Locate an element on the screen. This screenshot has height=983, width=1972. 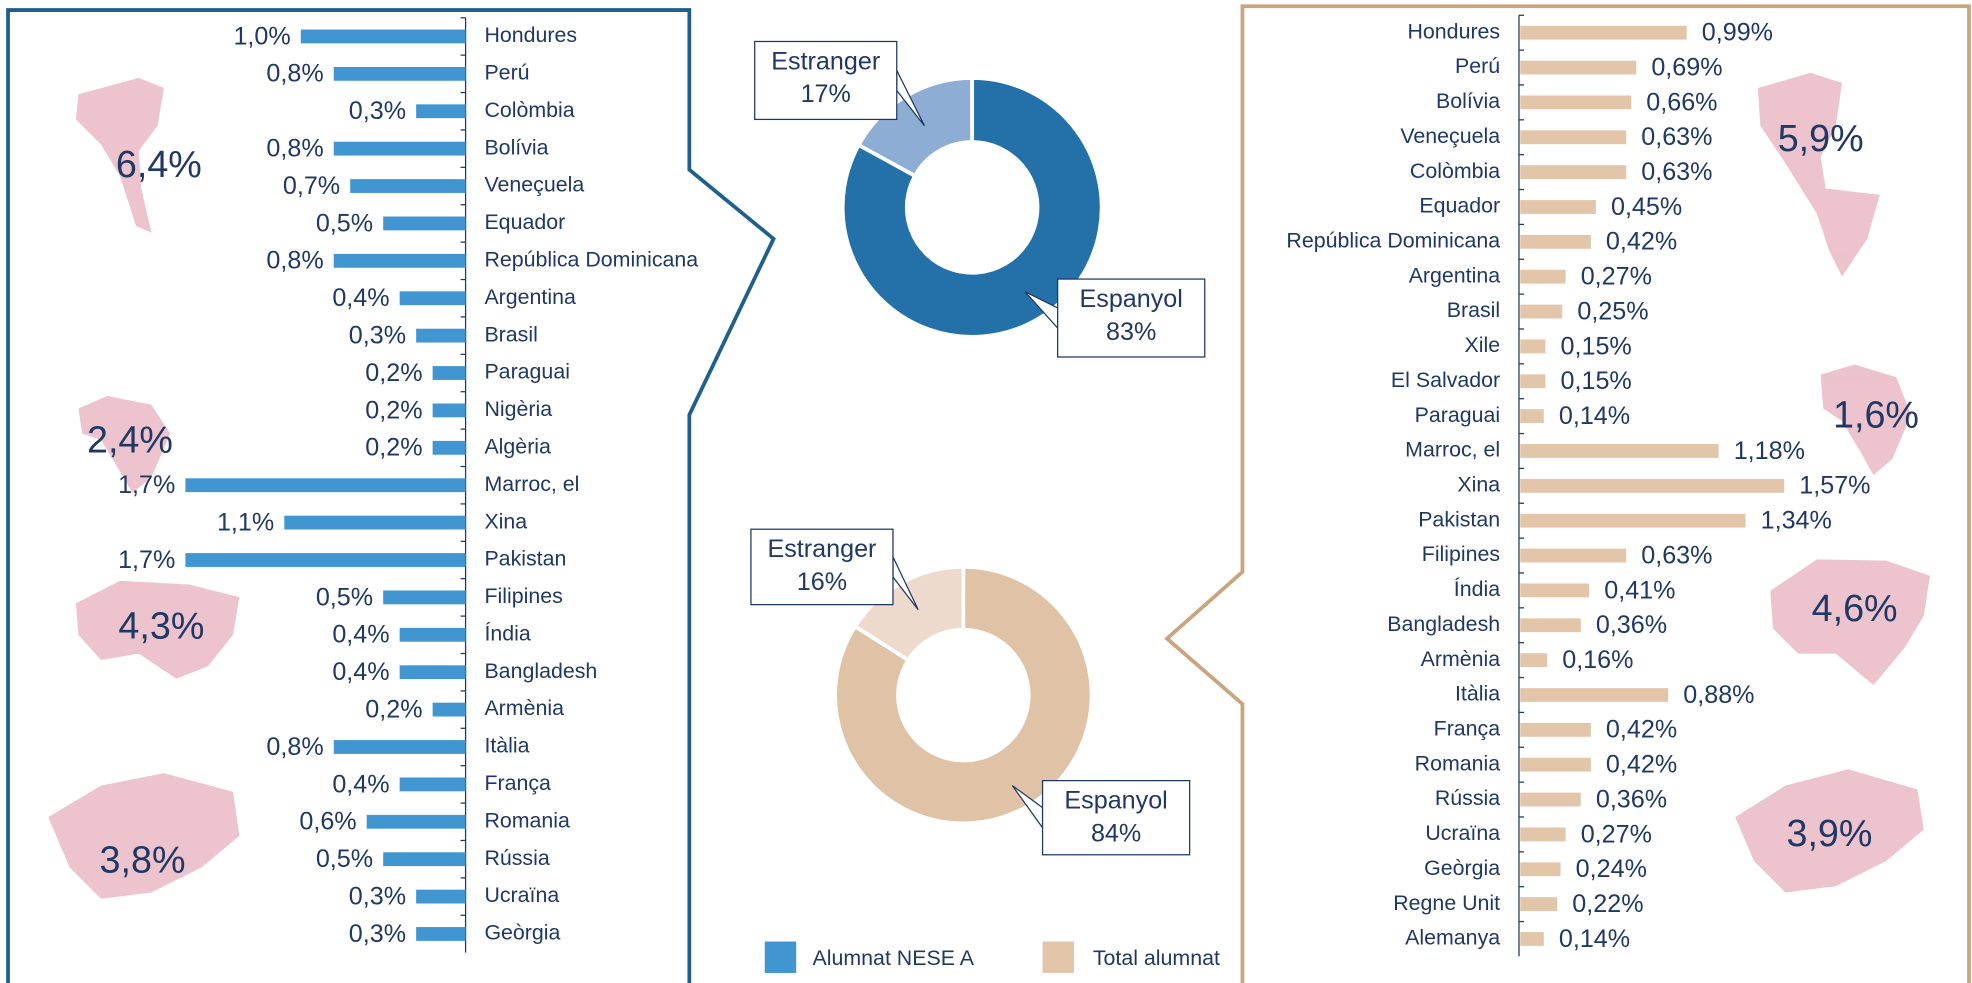
category-label: Veneçuela is located at coordinates (534, 185).